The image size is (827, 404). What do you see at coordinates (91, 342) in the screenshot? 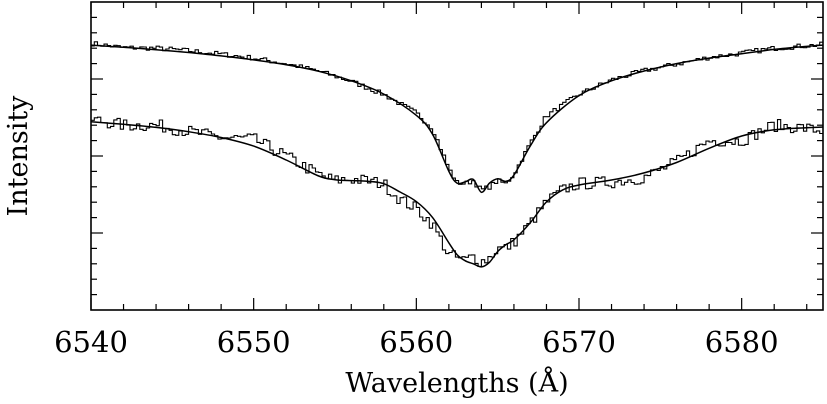
I see `x-tick-label: 6540` at bounding box center [91, 342].